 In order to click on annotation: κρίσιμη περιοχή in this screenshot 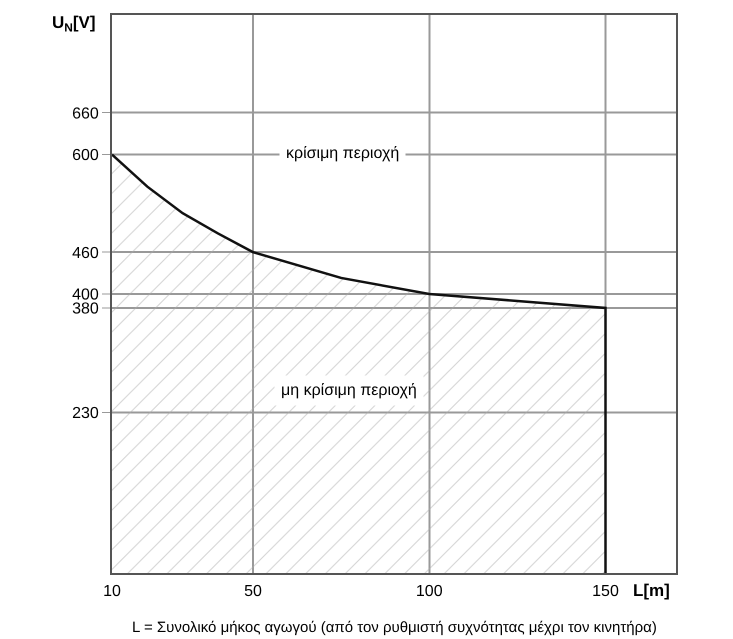, I will do `click(343, 153)`.